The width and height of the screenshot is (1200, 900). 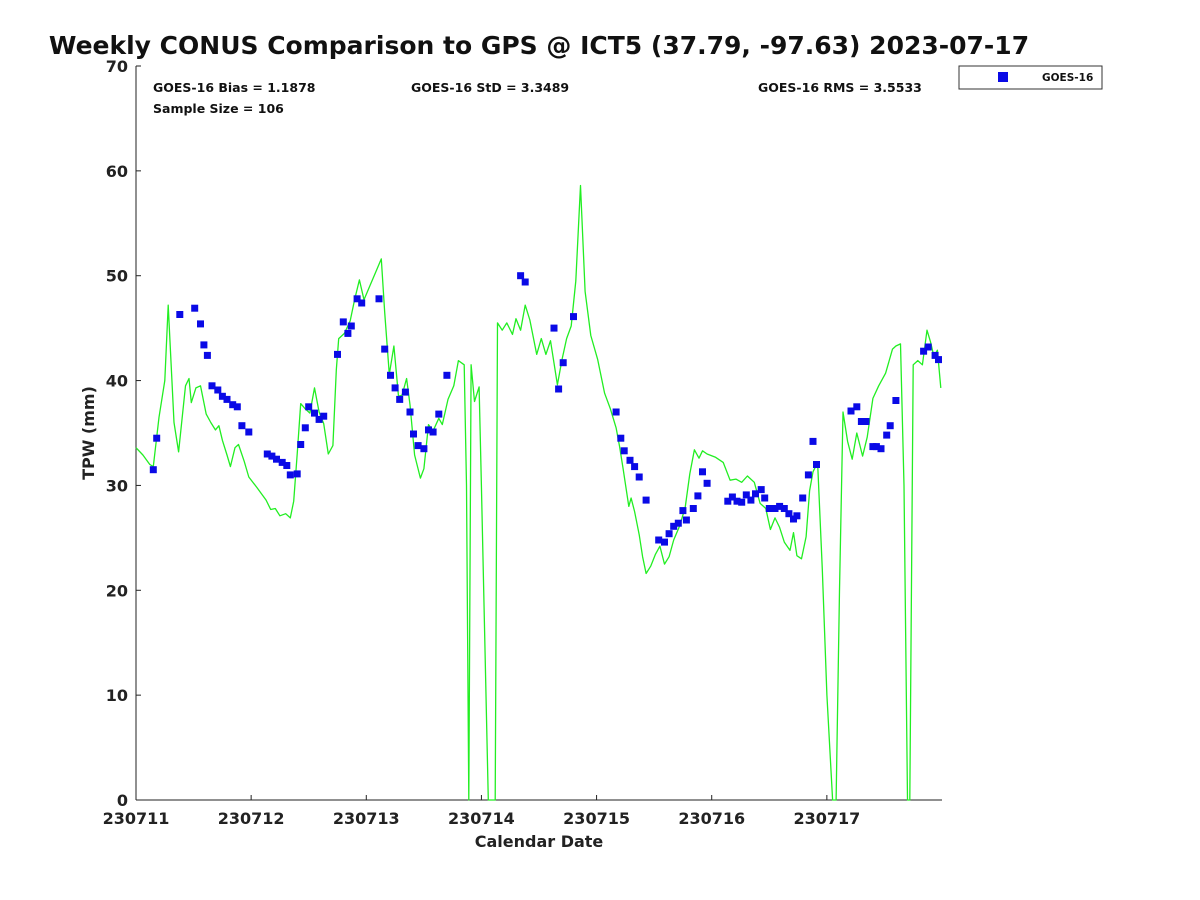 I want to click on y-tick-label: 60, so click(x=117, y=171).